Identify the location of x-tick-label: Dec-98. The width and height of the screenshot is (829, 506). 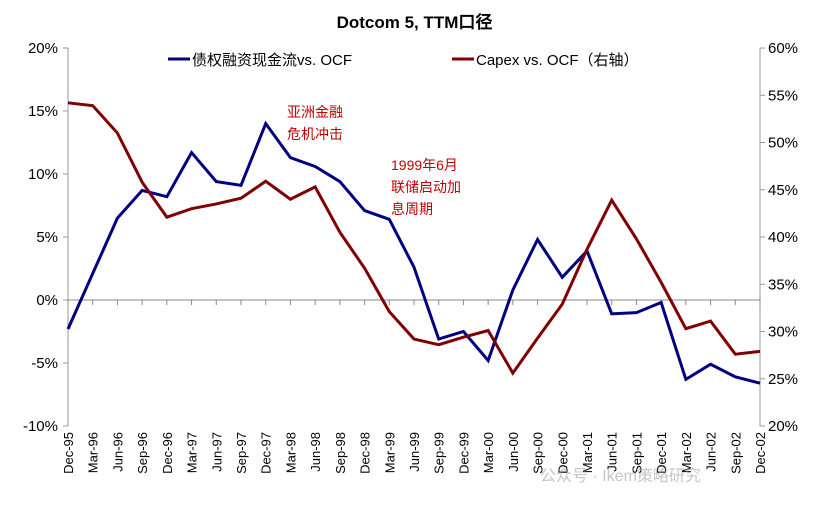
(365, 453).